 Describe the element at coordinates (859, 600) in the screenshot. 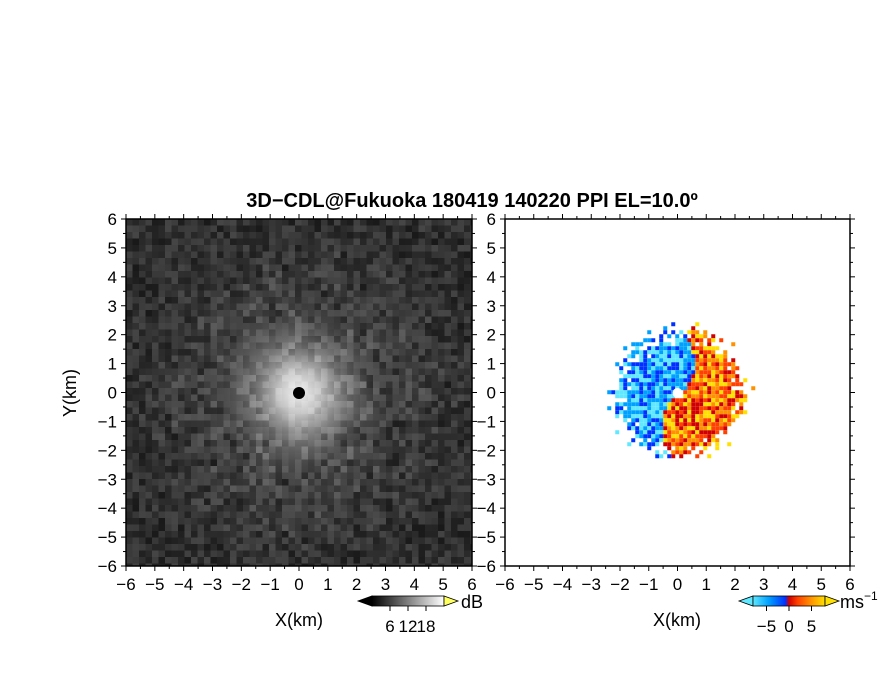

I see `velocity-colorbar-unit: ms−1` at that location.